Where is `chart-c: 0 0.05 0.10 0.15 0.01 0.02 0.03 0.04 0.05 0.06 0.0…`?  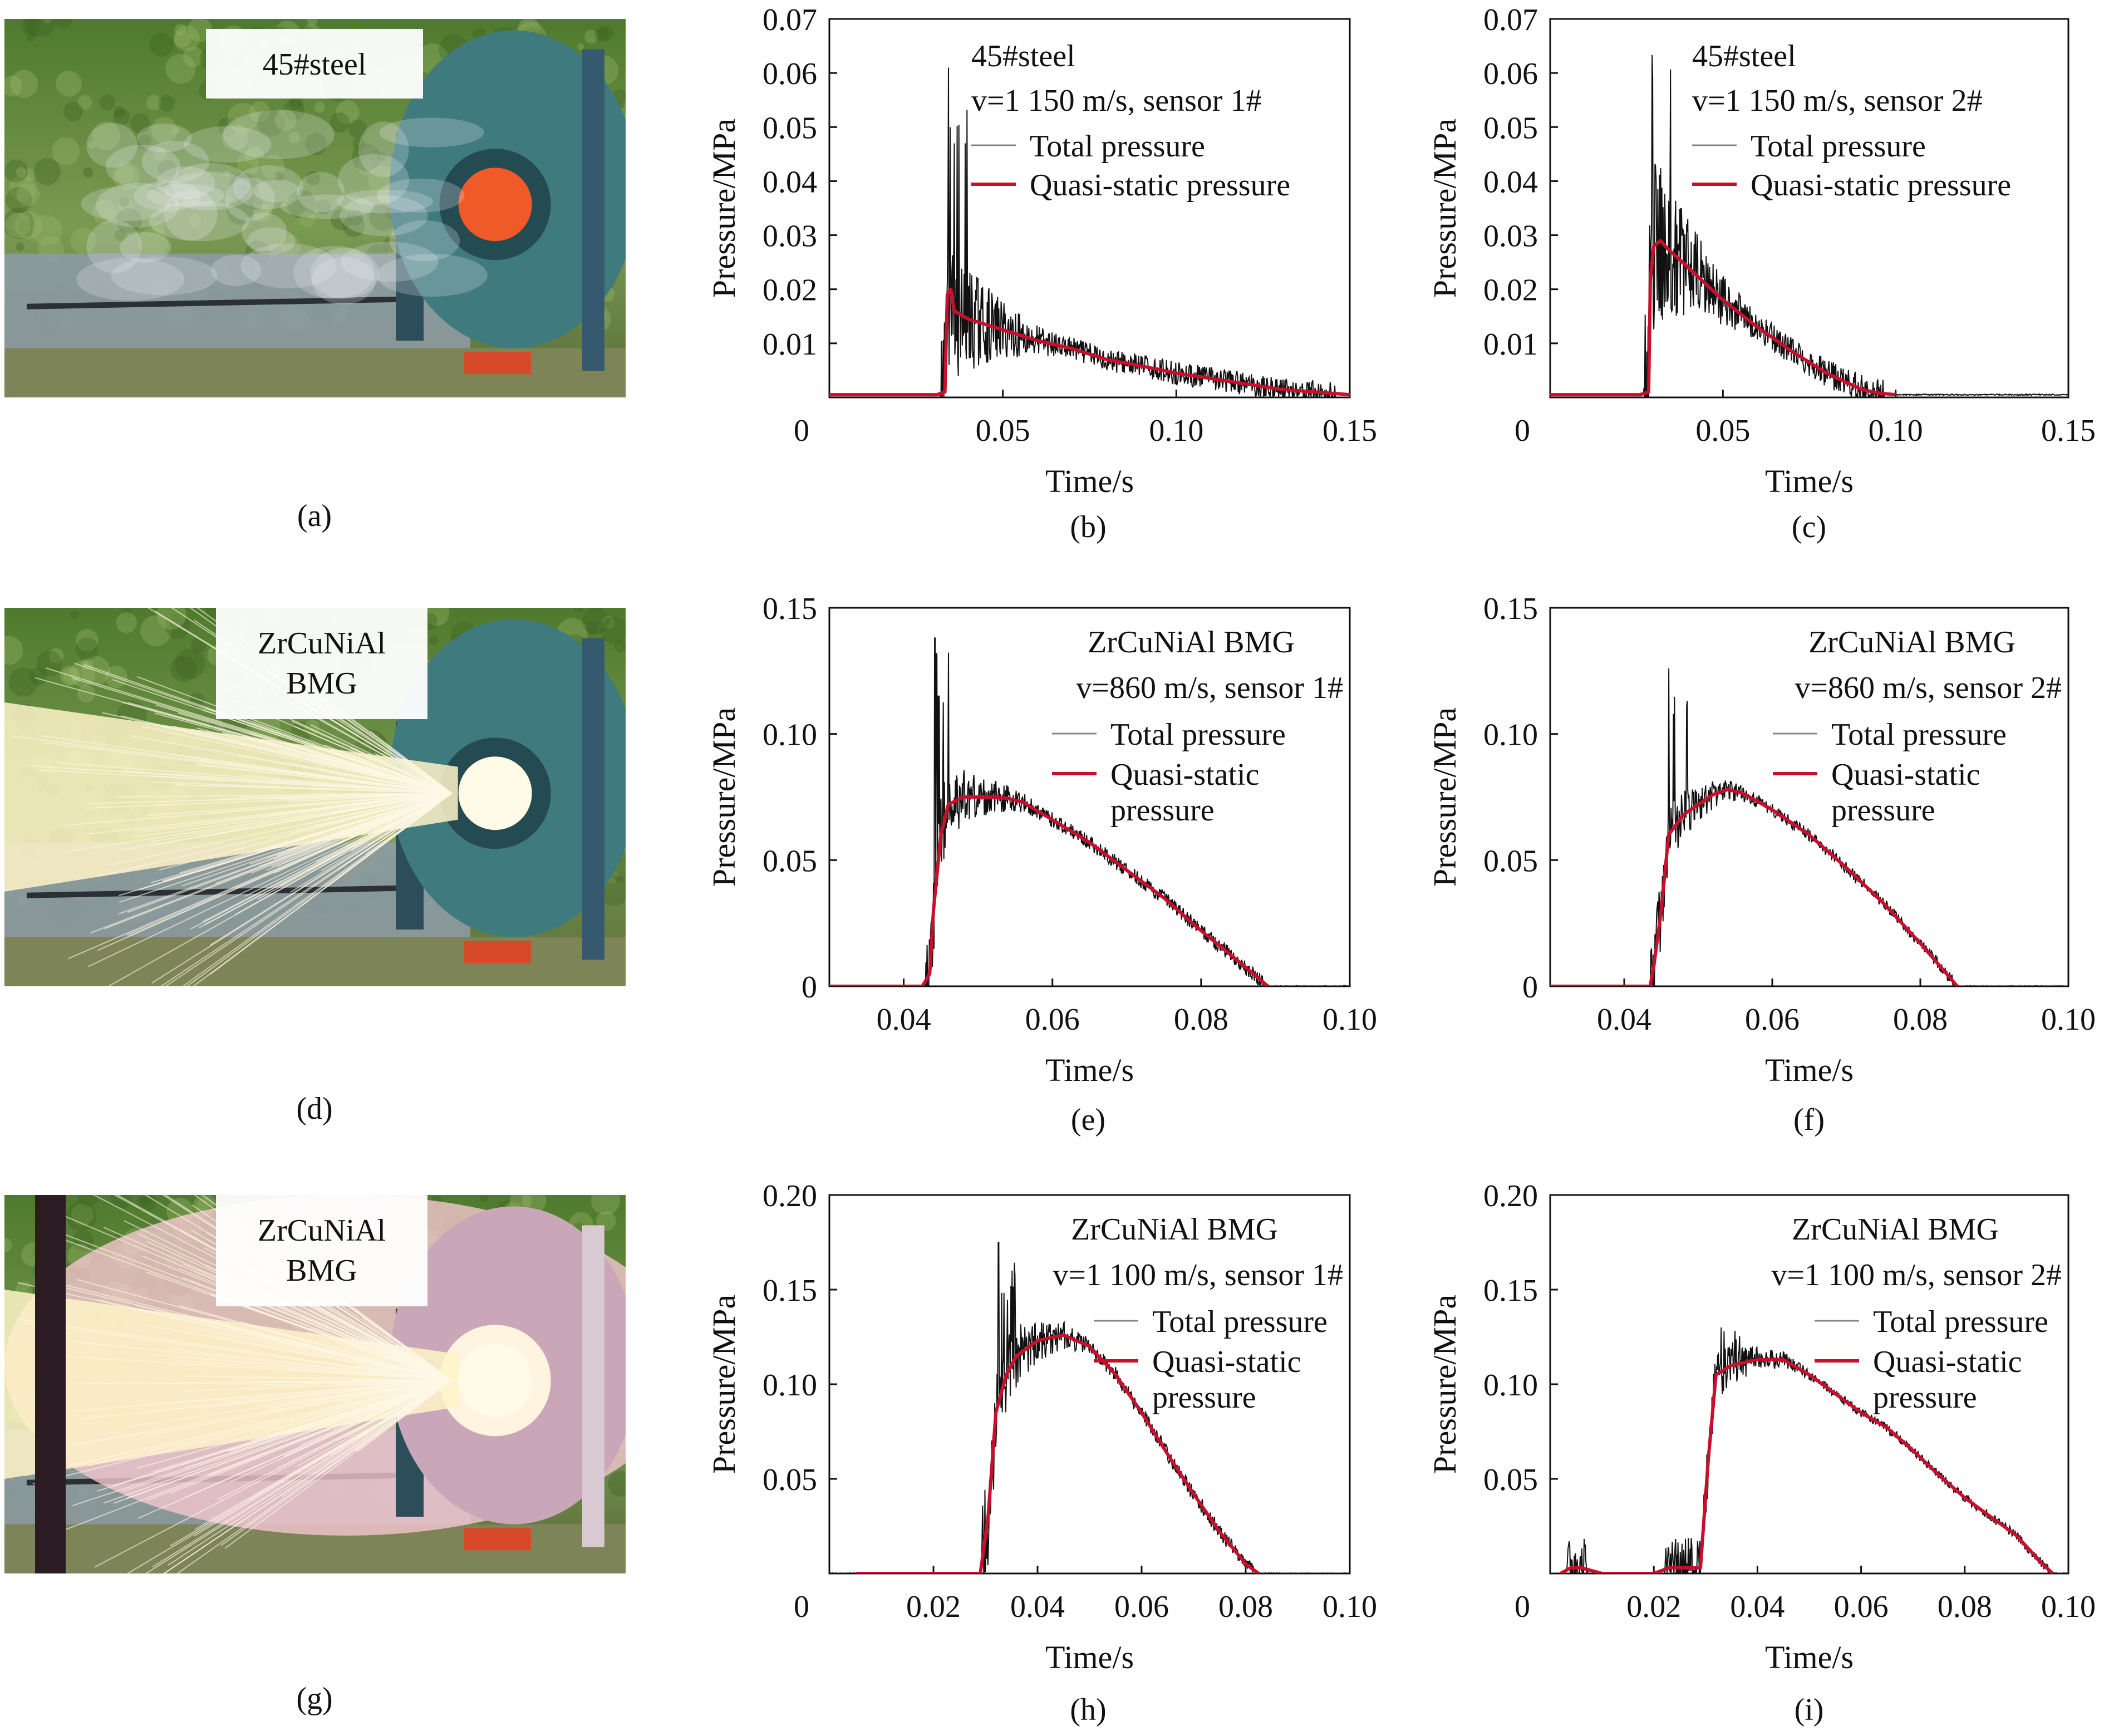
chart-c: 0 0.05 0.10 0.15 0.01 0.02 0.03 0.04 0.05 0.06 0.0… is located at coordinates (1761, 273).